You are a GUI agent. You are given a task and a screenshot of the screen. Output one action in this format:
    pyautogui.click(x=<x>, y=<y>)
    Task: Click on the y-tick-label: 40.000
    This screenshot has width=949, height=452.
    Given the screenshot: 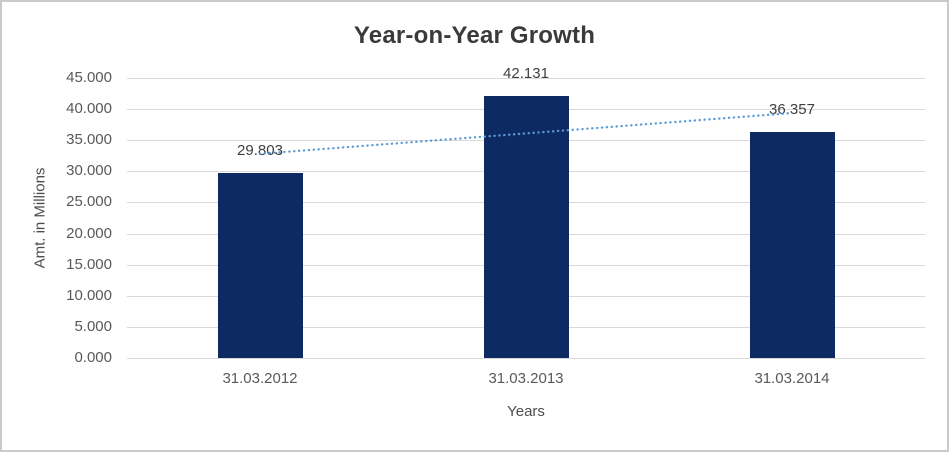 What is the action you would take?
    pyautogui.click(x=89, y=109)
    